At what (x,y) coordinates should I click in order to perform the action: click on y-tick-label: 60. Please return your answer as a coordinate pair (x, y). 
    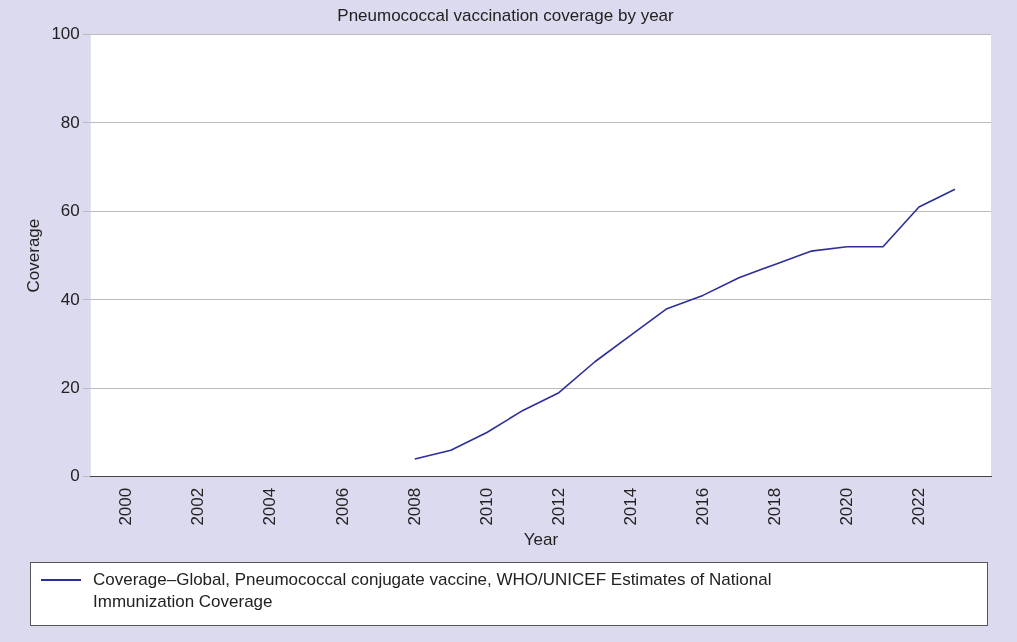
    Looking at the image, I should click on (70, 211).